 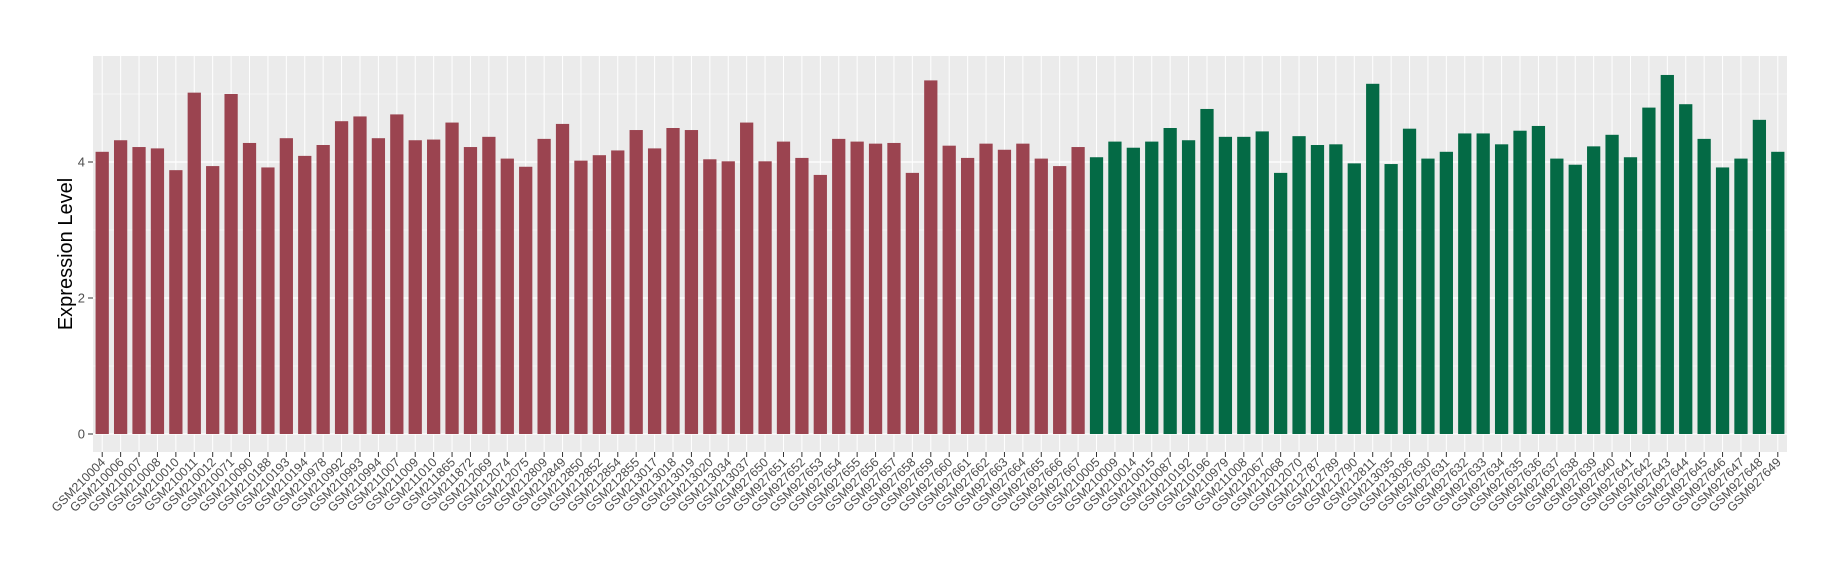 I want to click on bar-GSM211008, so click(x=1244, y=285).